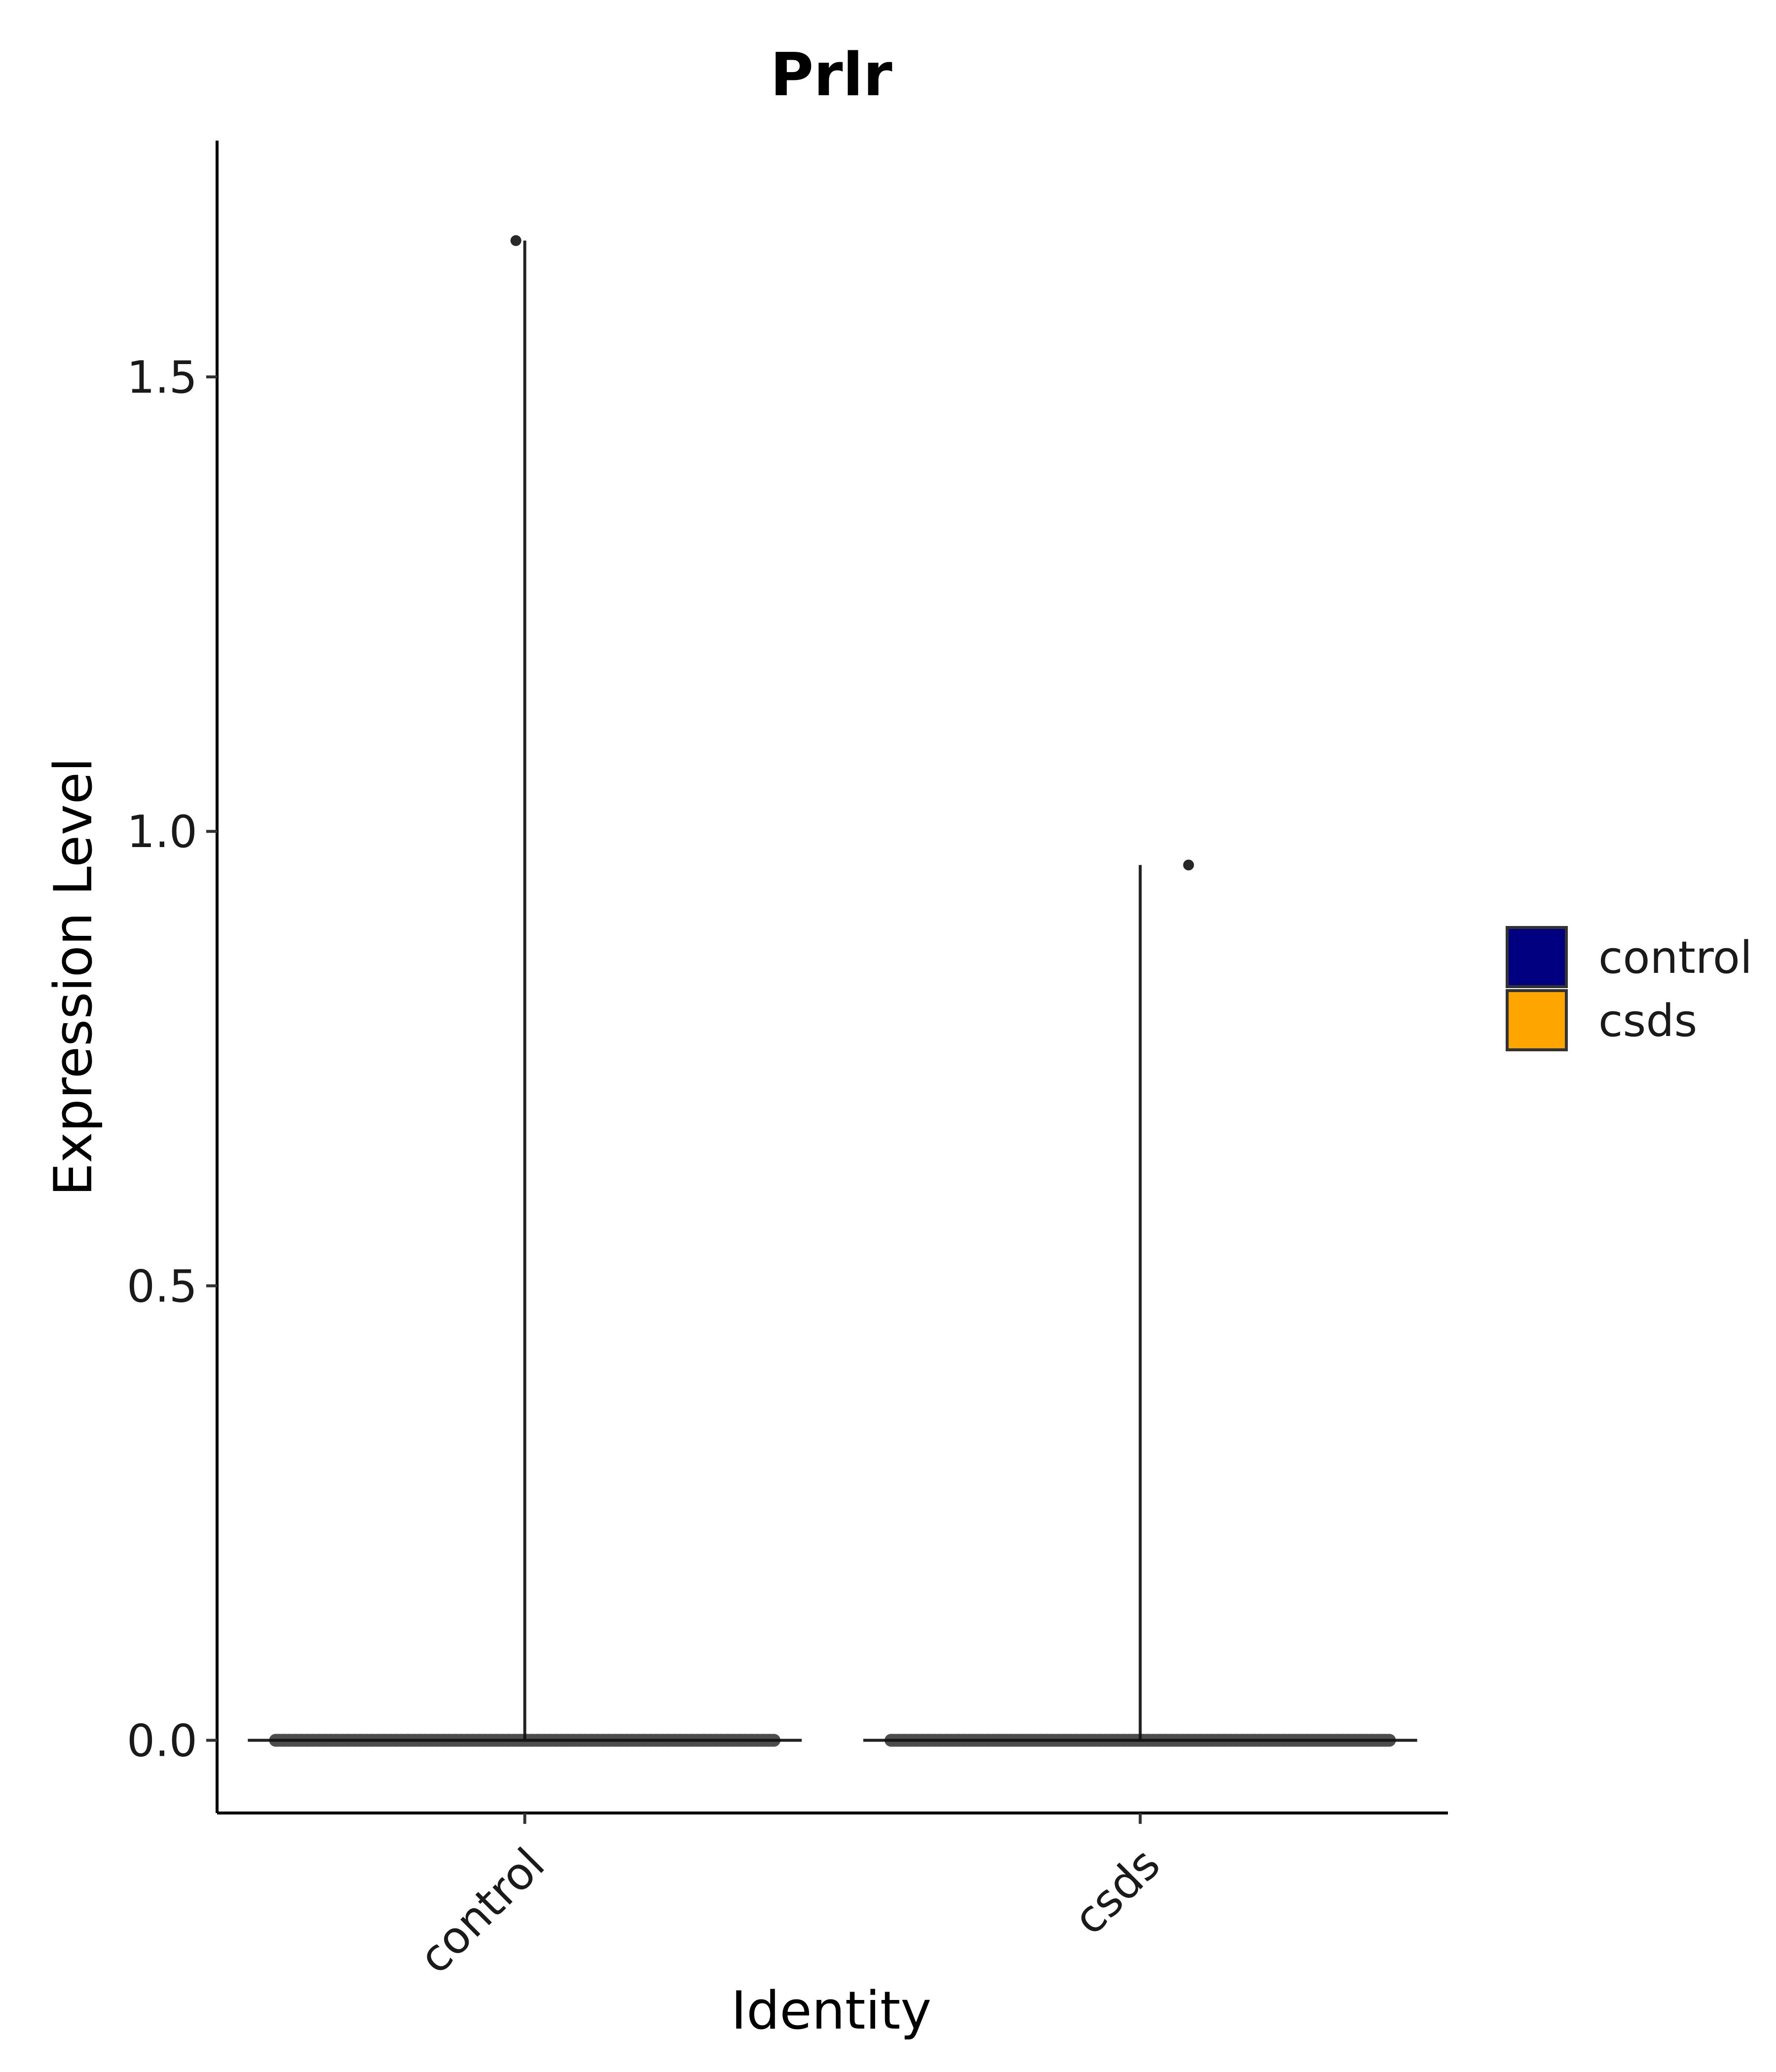 The width and height of the screenshot is (1776, 2072). What do you see at coordinates (831, 2011) in the screenshot?
I see `x-axis-title: Identity` at bounding box center [831, 2011].